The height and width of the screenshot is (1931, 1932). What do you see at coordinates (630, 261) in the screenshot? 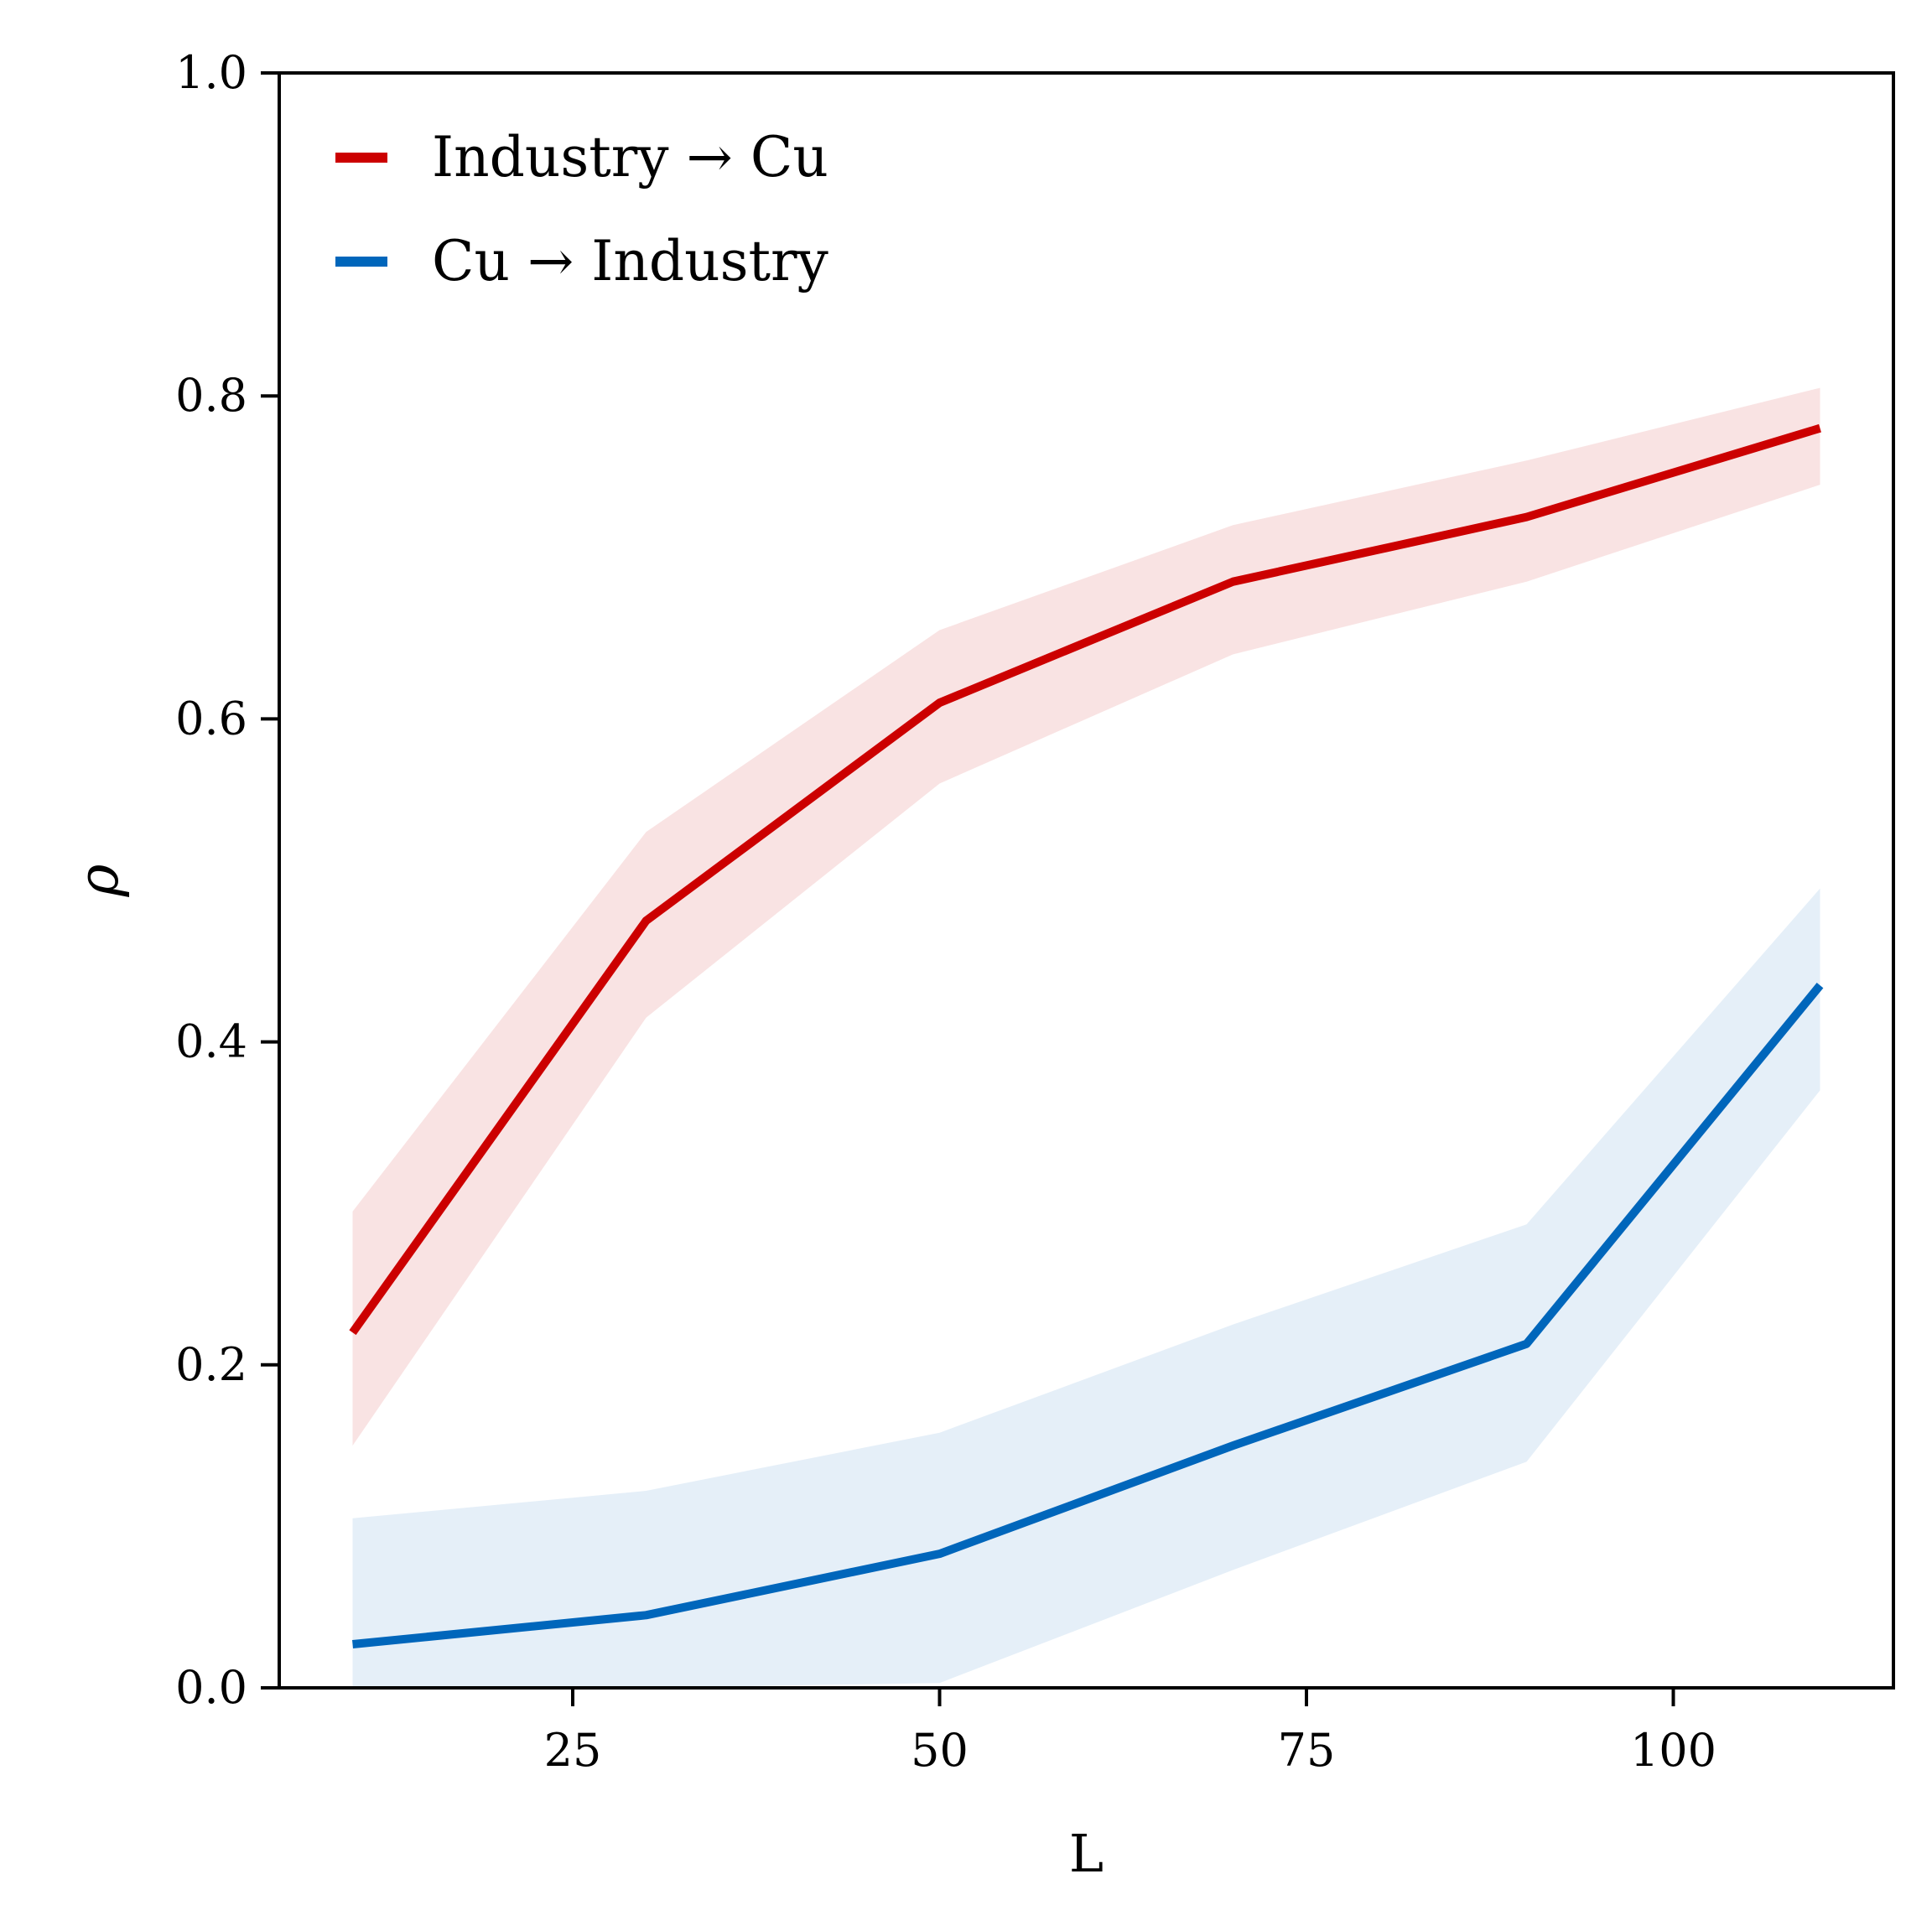
I see `legend-label-2: Cu → Industry` at bounding box center [630, 261].